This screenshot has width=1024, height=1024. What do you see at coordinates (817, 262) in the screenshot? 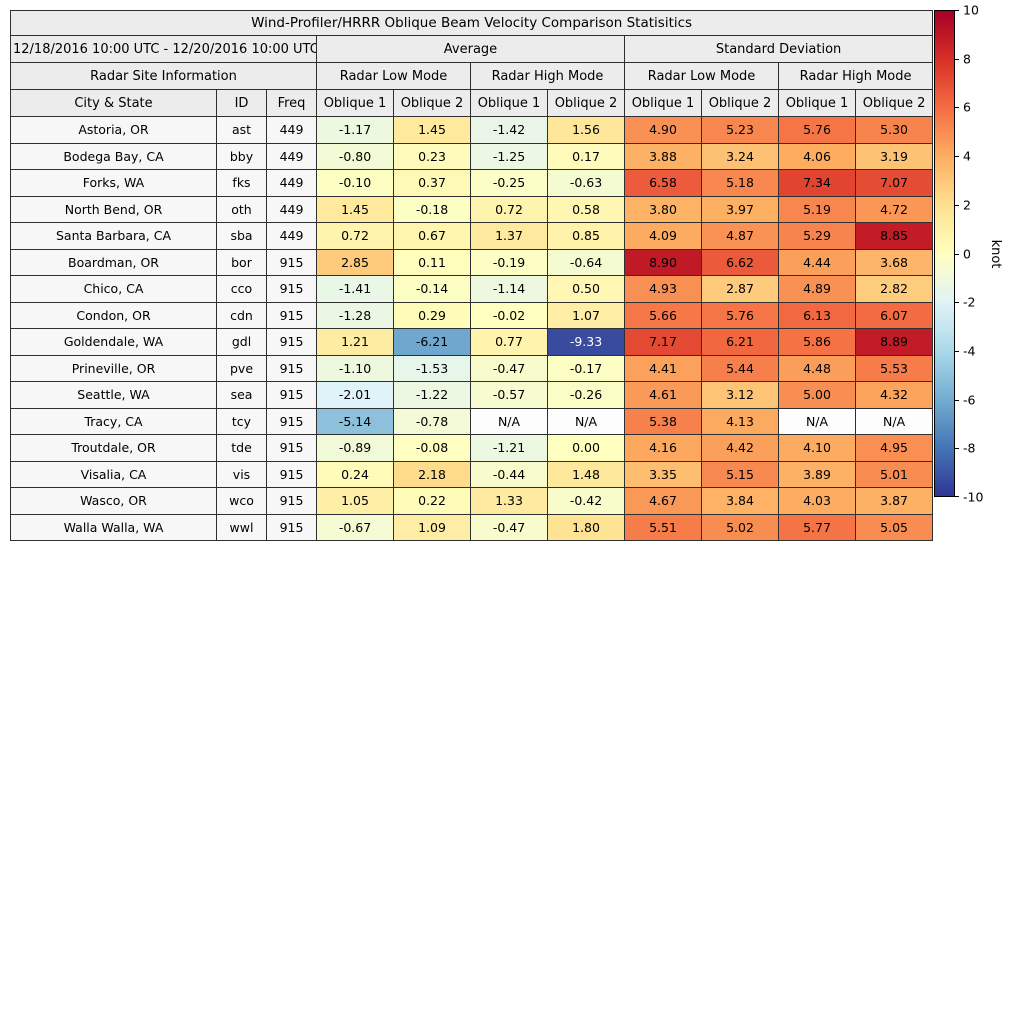
I see `cell-value: 4.44` at bounding box center [817, 262].